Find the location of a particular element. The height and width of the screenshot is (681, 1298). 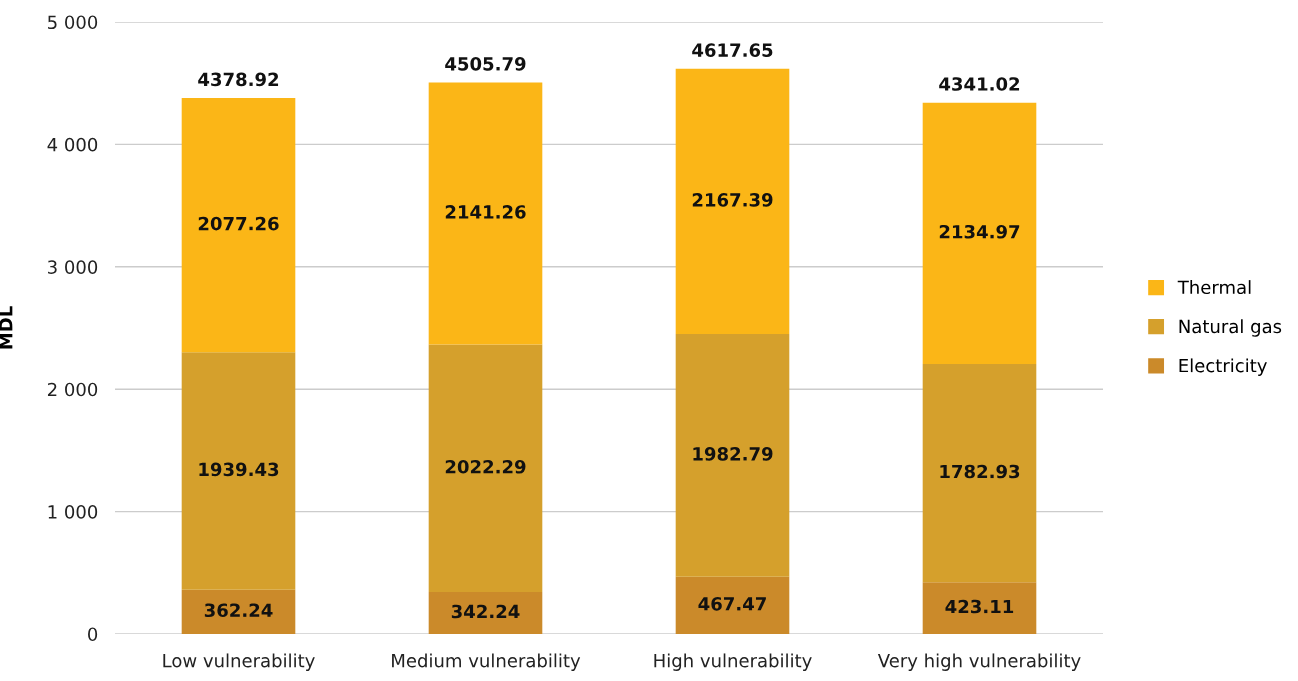

y-tick-label: 0 is located at coordinates (93, 634).